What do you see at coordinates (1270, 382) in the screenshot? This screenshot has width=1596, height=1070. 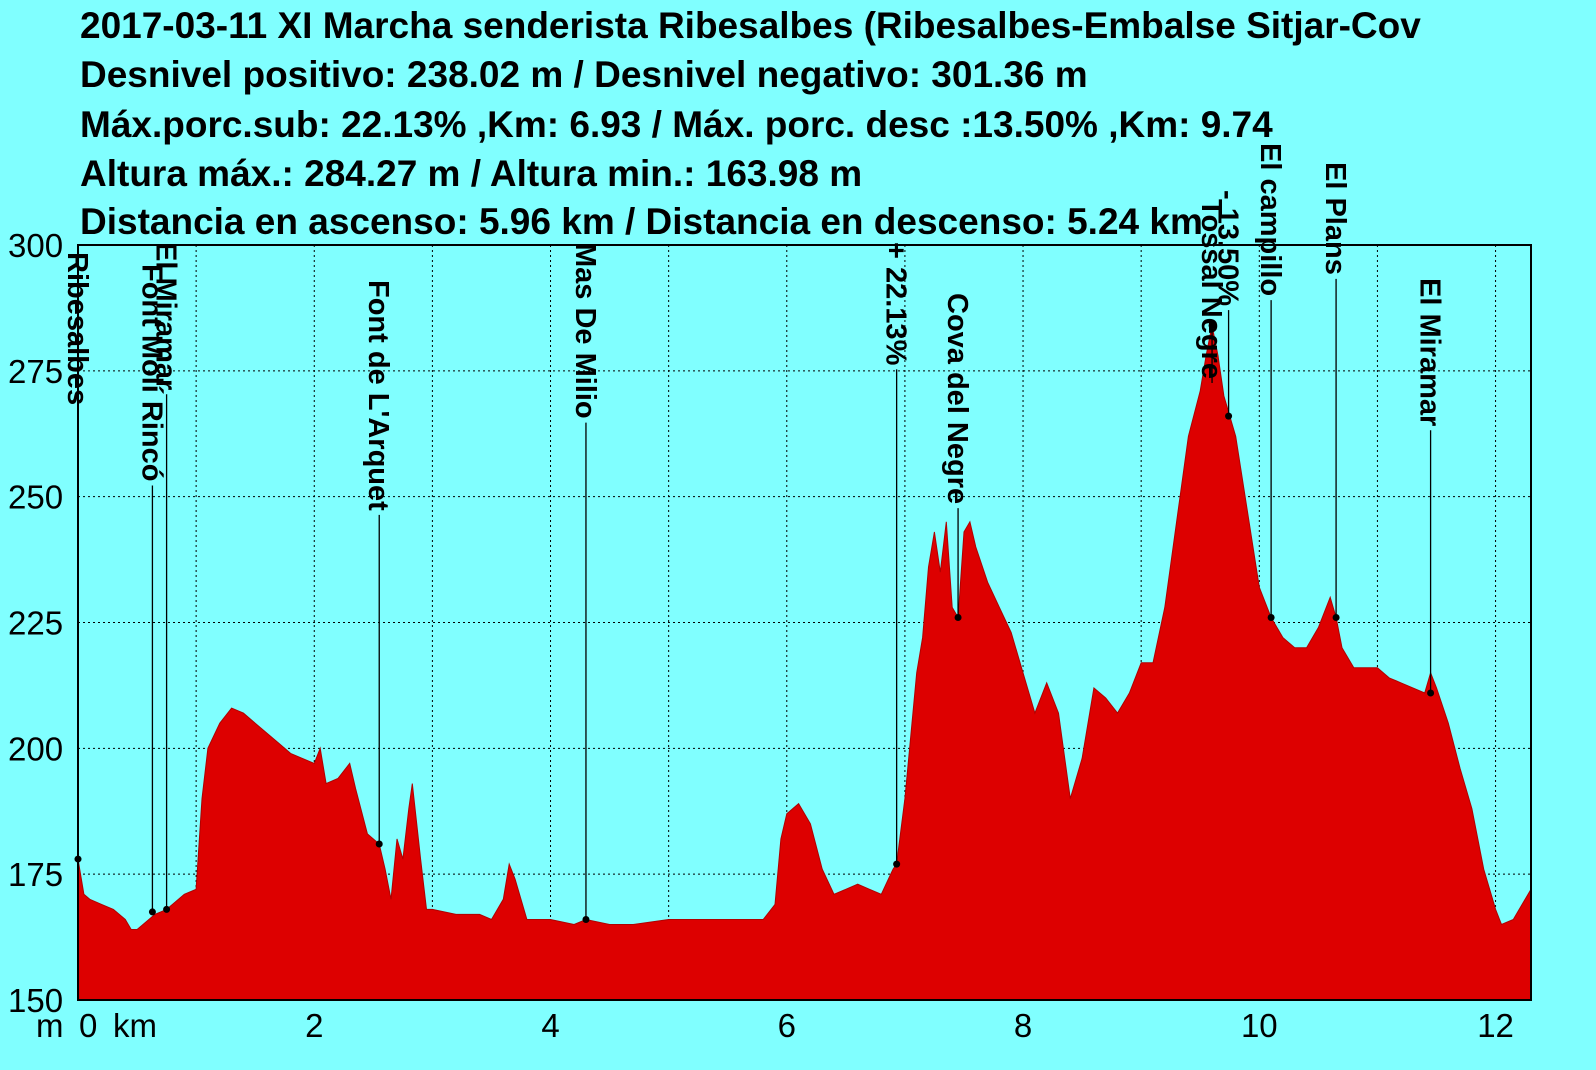 I see `waypoint-marker: El campillo` at bounding box center [1270, 382].